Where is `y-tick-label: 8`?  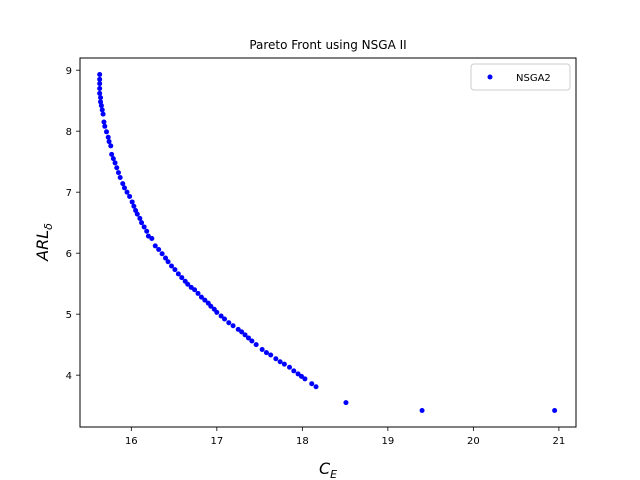
y-tick-label: 8 is located at coordinates (69, 132).